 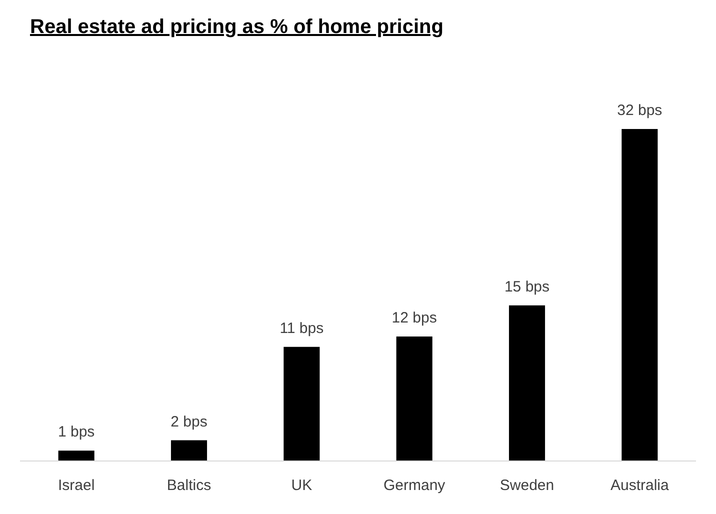 What do you see at coordinates (76, 432) in the screenshot?
I see `data-label: 1 bps` at bounding box center [76, 432].